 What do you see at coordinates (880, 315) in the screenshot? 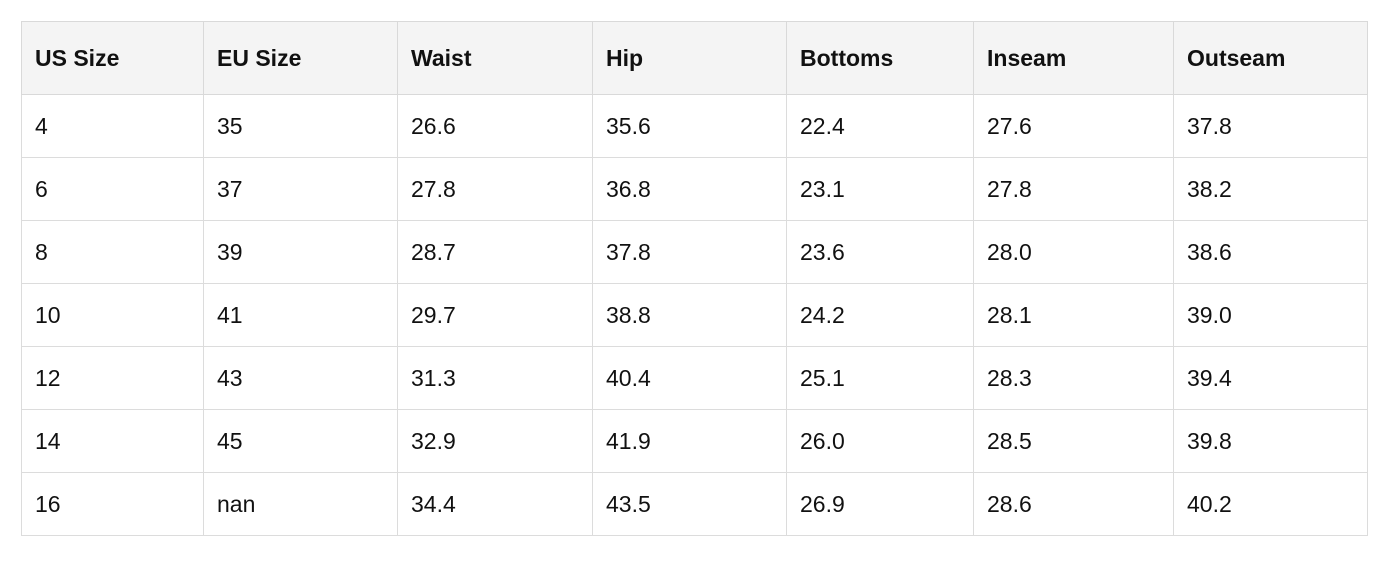
I see `table-cell: 24.2` at bounding box center [880, 315].